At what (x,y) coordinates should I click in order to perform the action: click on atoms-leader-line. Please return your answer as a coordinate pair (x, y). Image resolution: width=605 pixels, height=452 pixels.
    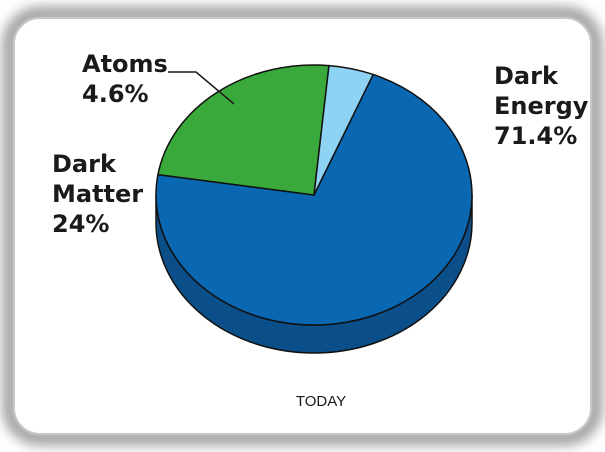
    Looking at the image, I should click on (201, 88).